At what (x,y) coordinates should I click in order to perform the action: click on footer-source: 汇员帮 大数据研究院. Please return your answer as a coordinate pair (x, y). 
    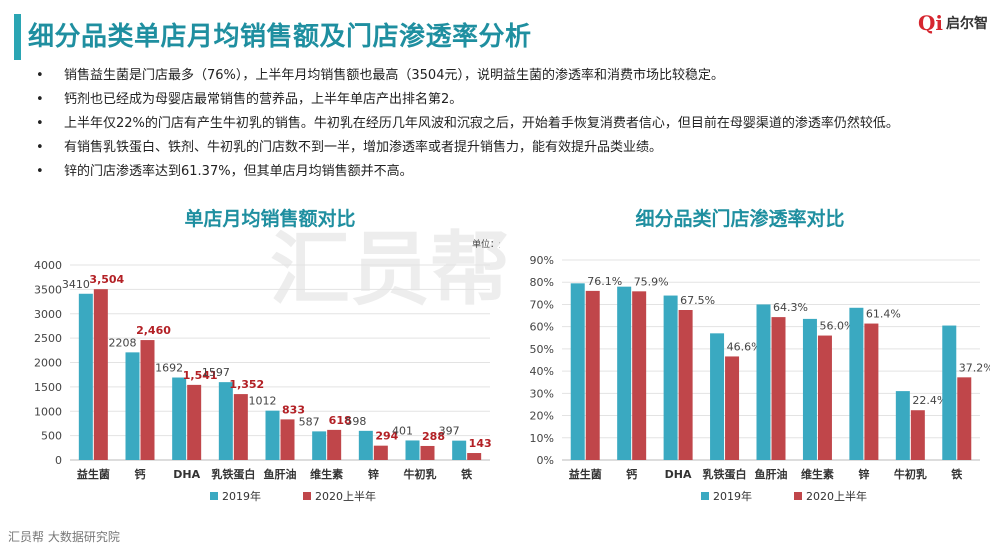
    Looking at the image, I should click on (64, 537).